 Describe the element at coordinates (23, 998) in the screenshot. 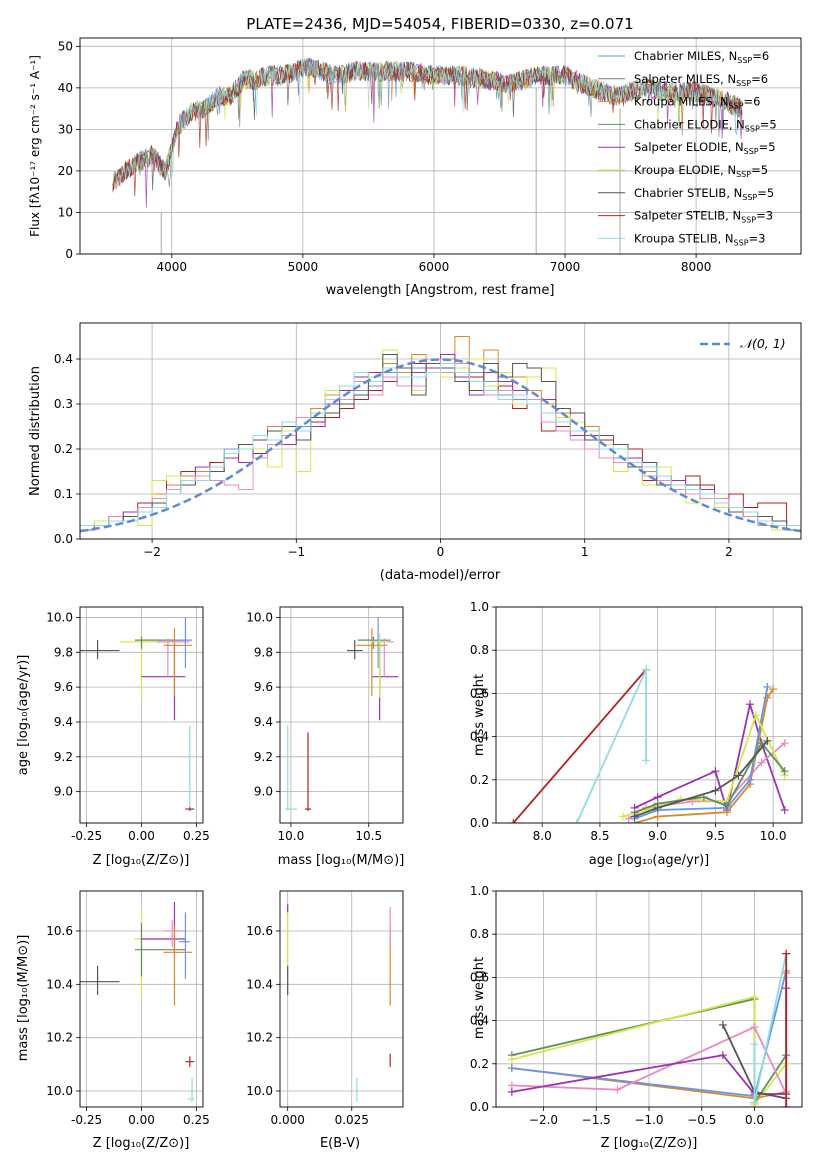

I see `massZ-ylabel: mass [log₁₀(M/M⊙)]` at that location.